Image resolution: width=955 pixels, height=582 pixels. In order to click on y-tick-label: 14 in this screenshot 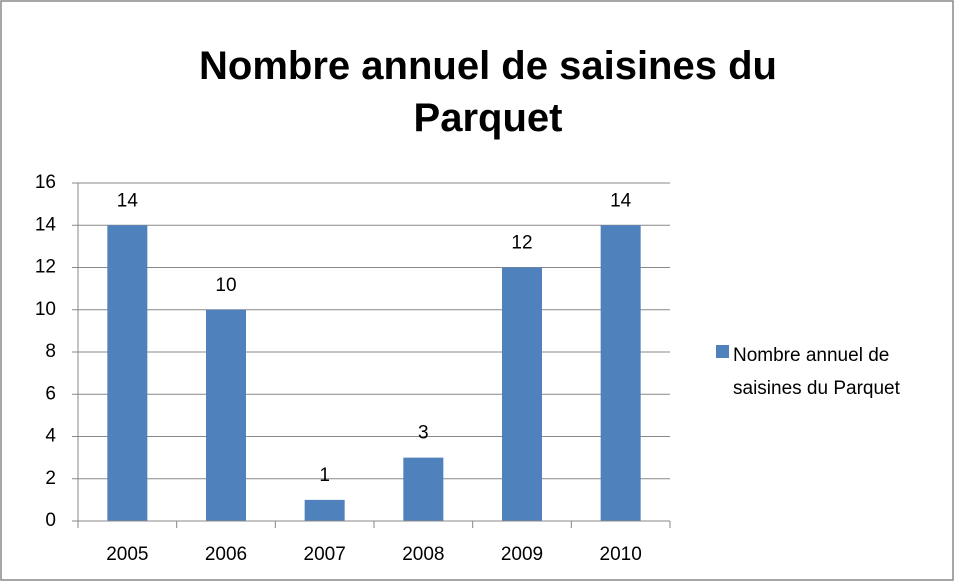, I will do `click(46, 224)`.